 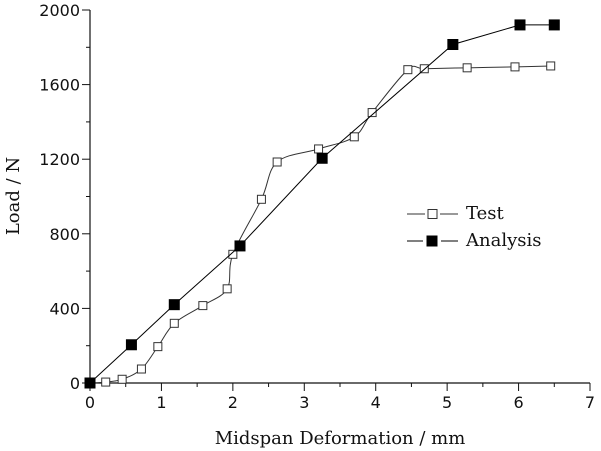 What do you see at coordinates (432, 241) in the screenshot?
I see `legend-analysis-marker` at bounding box center [432, 241].